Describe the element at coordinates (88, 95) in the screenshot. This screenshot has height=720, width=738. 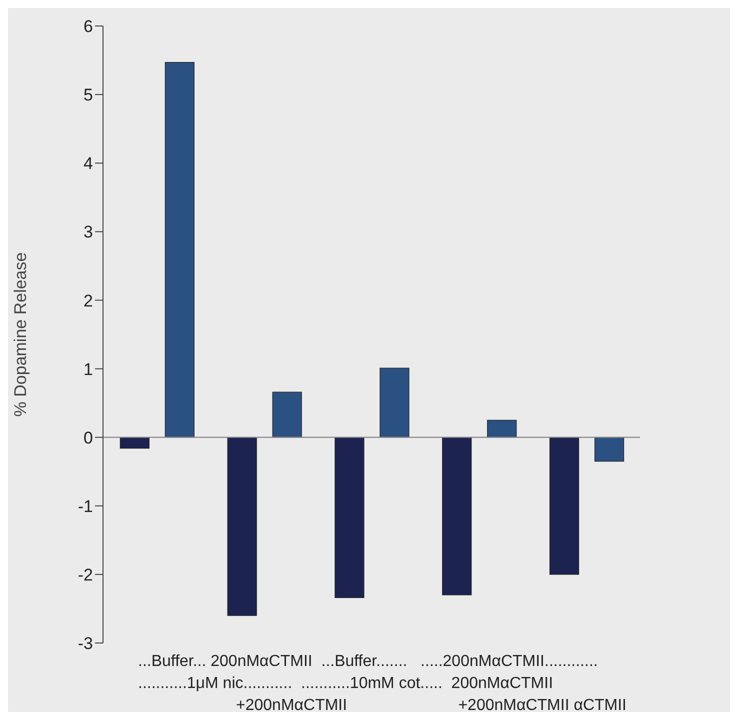
I see `y-tick-label: 5` at that location.